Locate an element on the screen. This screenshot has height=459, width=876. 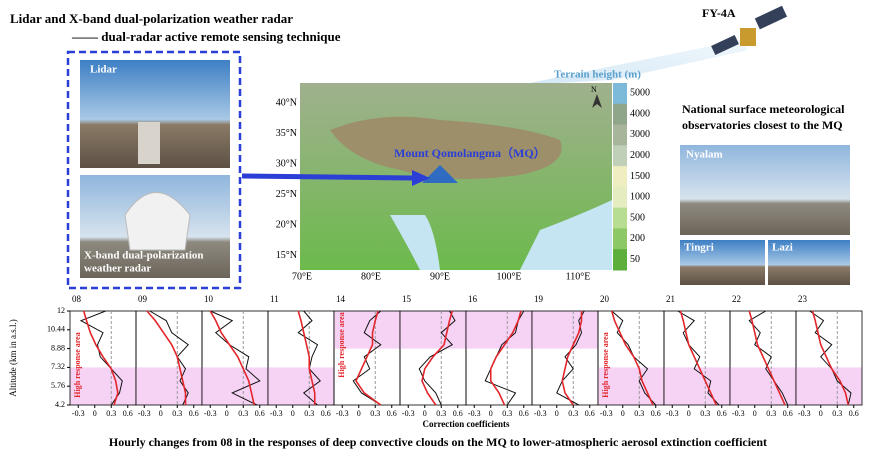
hour-label: 15 is located at coordinates (407, 299).